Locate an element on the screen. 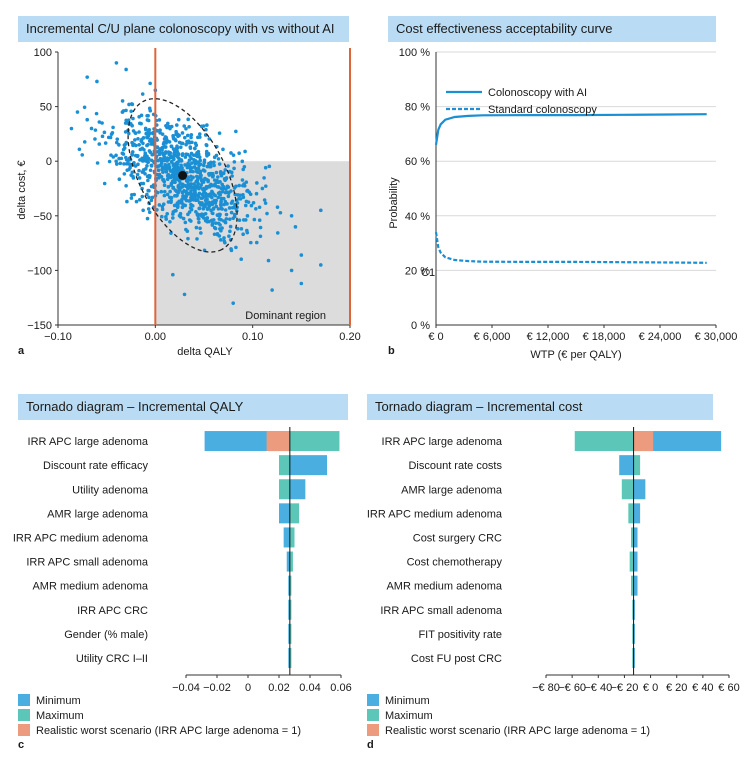 Image resolution: width=753 pixels, height=768 pixels. y-tick-label: 0 % is located at coordinates (420, 326).